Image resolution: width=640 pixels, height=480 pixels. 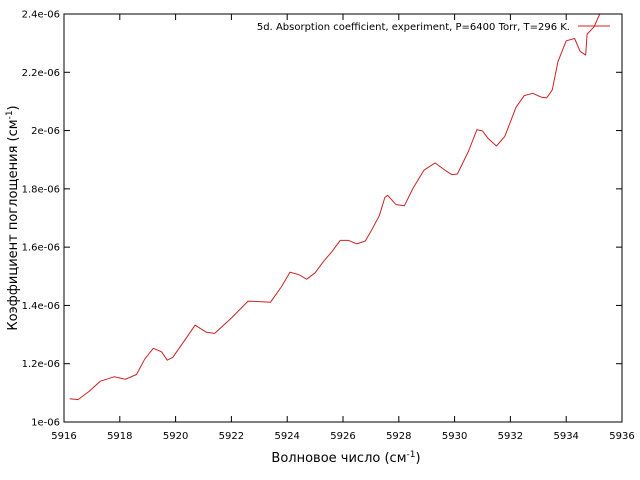 What do you see at coordinates (41, 73) in the screenshot?
I see `y-tick-label: 2.2e-06` at bounding box center [41, 73].